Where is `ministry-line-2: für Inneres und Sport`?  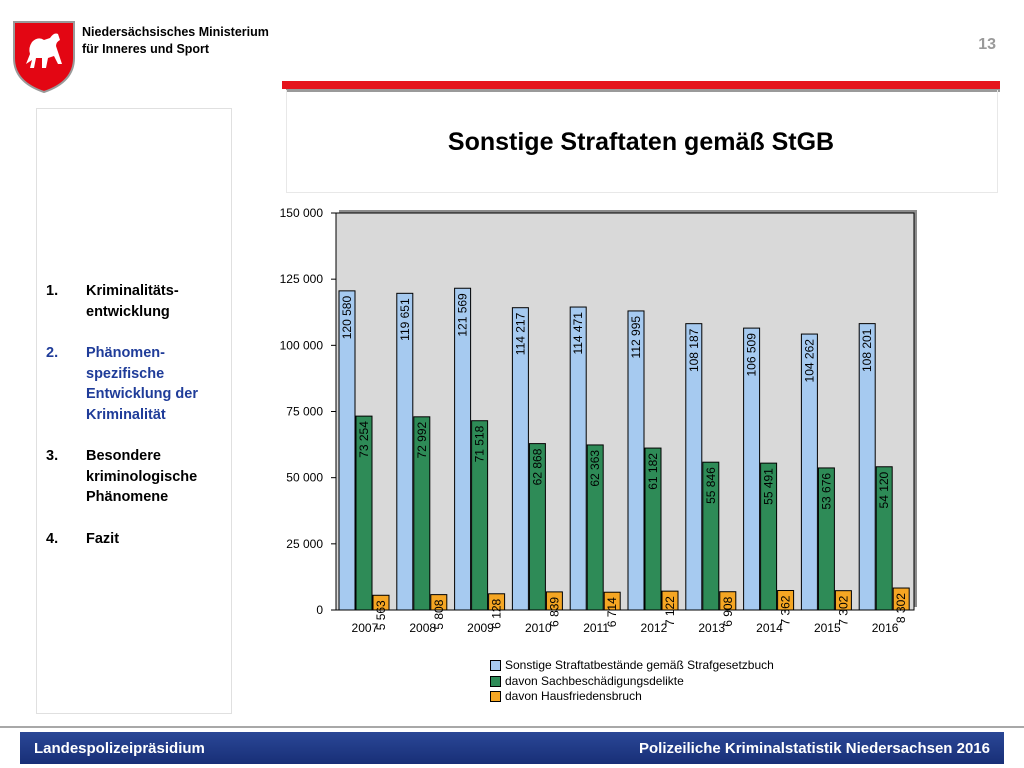
ministry-line-2: für Inneres und Sport is located at coordinates (146, 49).